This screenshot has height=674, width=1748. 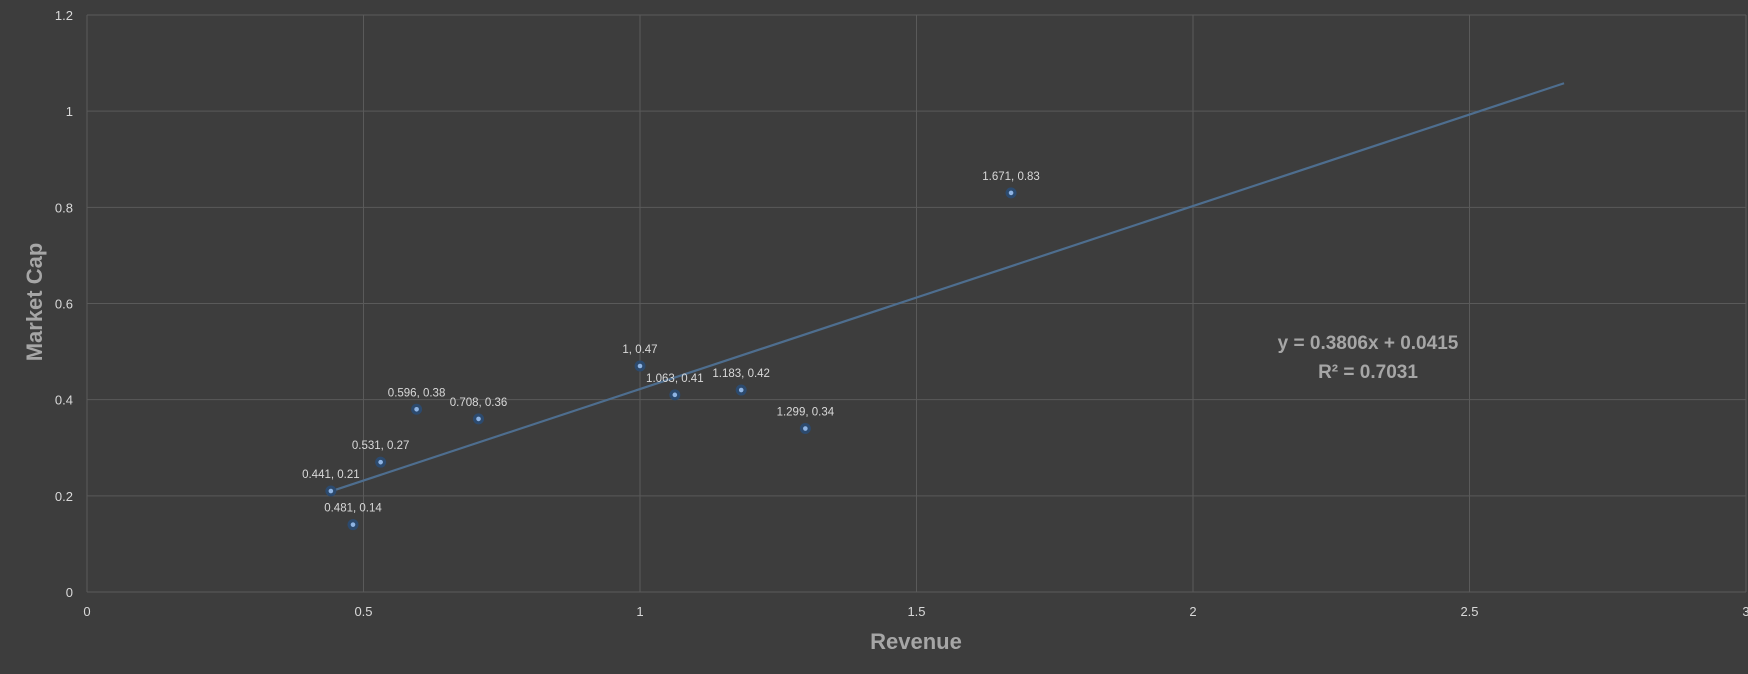 I want to click on data-label: 0.531, 0.27, so click(x=381, y=446).